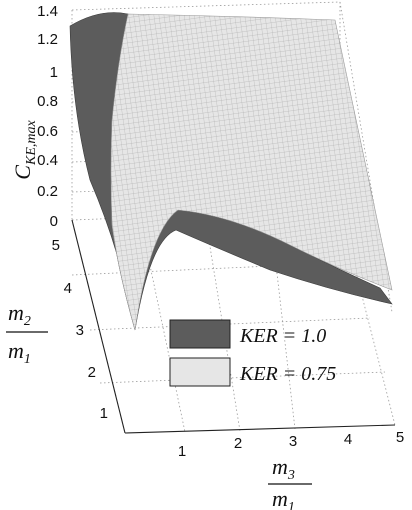 The height and width of the screenshot is (510, 412). What do you see at coordinates (104, 413) in the screenshot?
I see `y-tick: 1` at bounding box center [104, 413].